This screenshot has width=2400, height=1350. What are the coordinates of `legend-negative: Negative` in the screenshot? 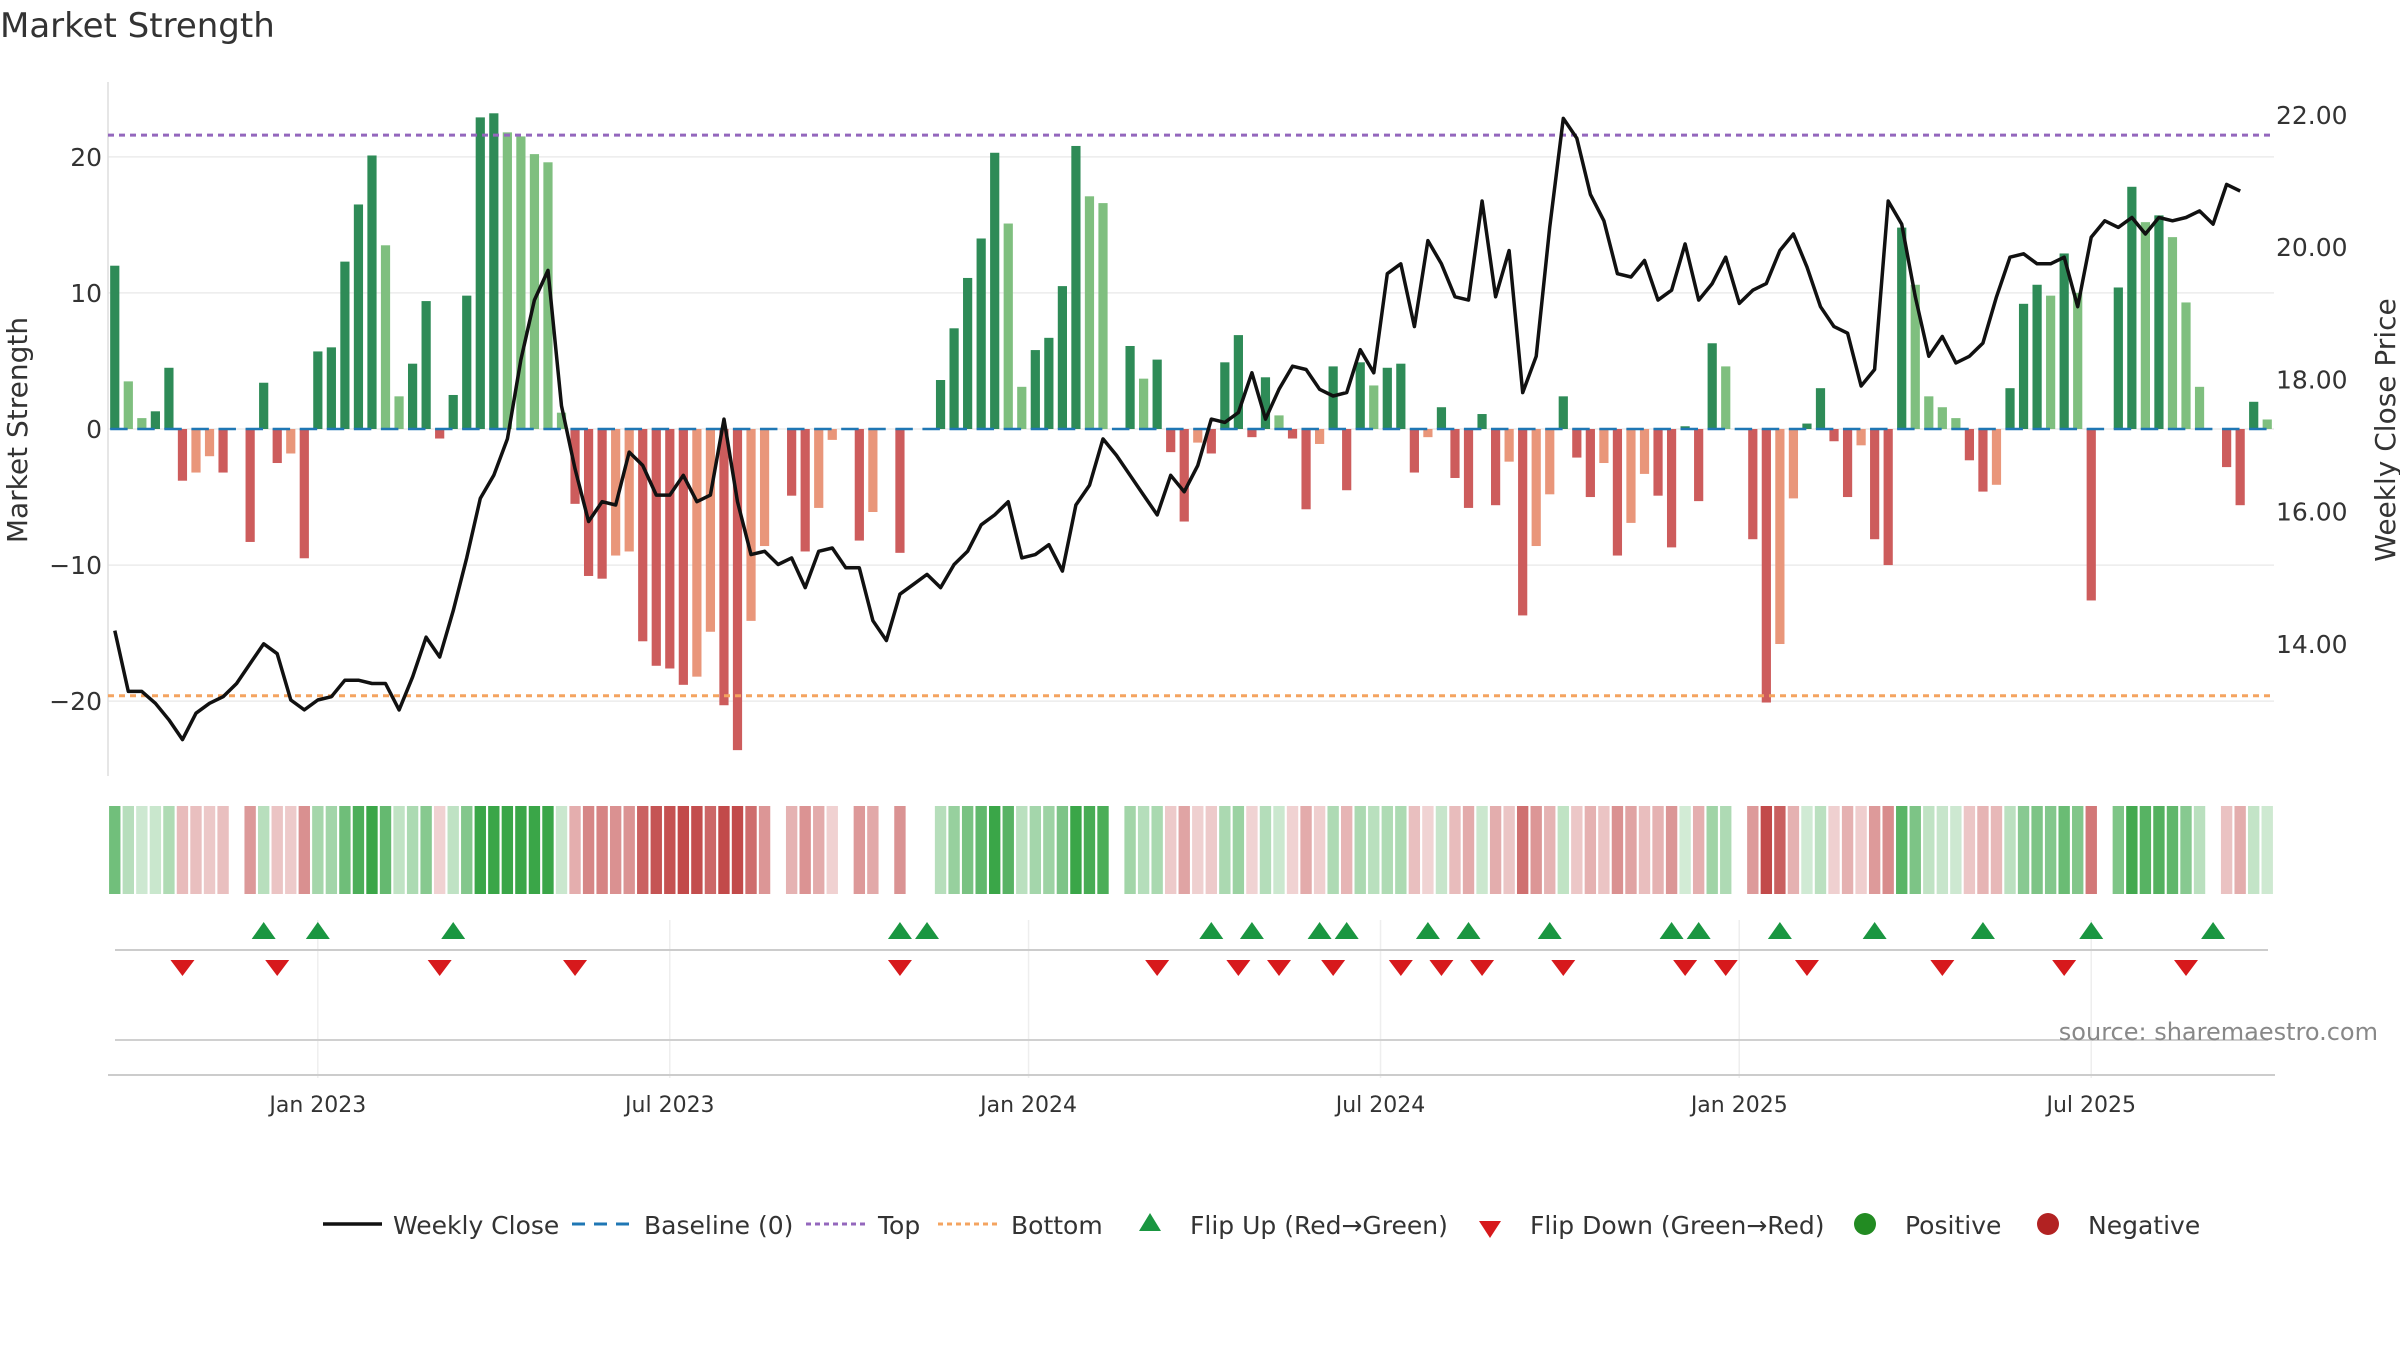 It's located at (2118, 1225).